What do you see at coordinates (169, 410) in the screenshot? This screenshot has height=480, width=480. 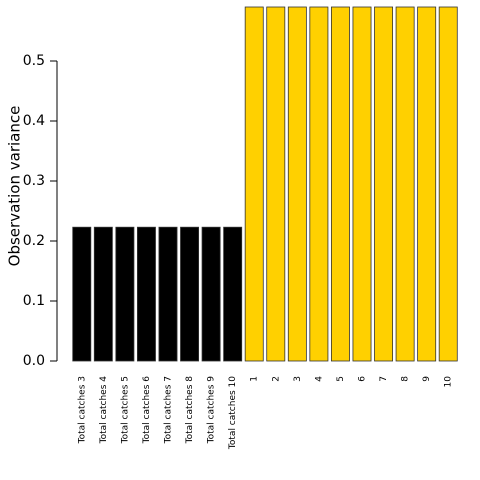 I see `x-tick-label: Total catches 7` at bounding box center [169, 410].